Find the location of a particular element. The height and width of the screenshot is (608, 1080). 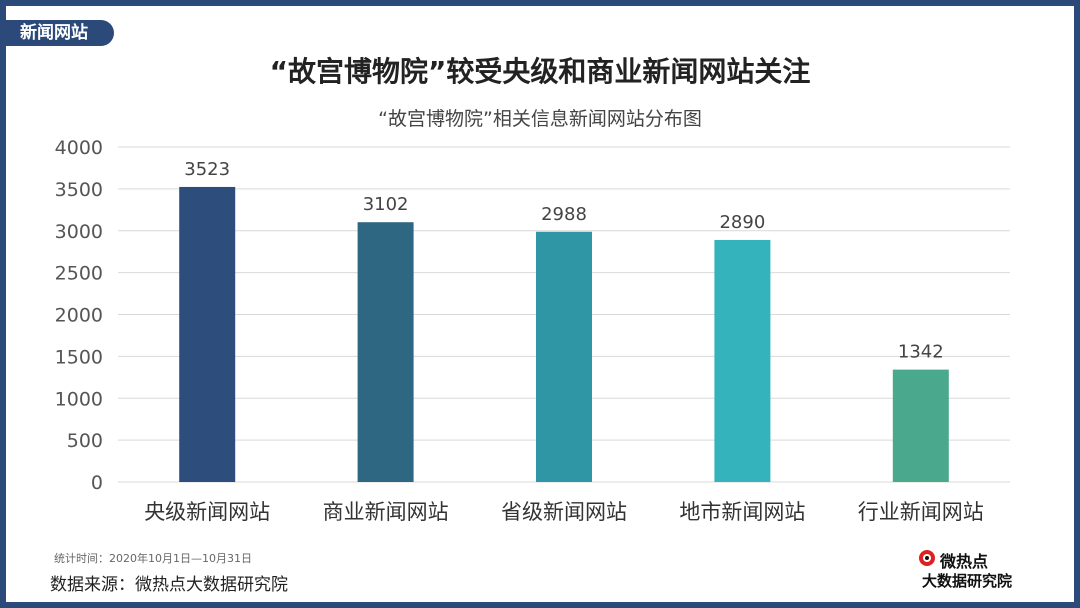

data-label: 2890 is located at coordinates (742, 222).